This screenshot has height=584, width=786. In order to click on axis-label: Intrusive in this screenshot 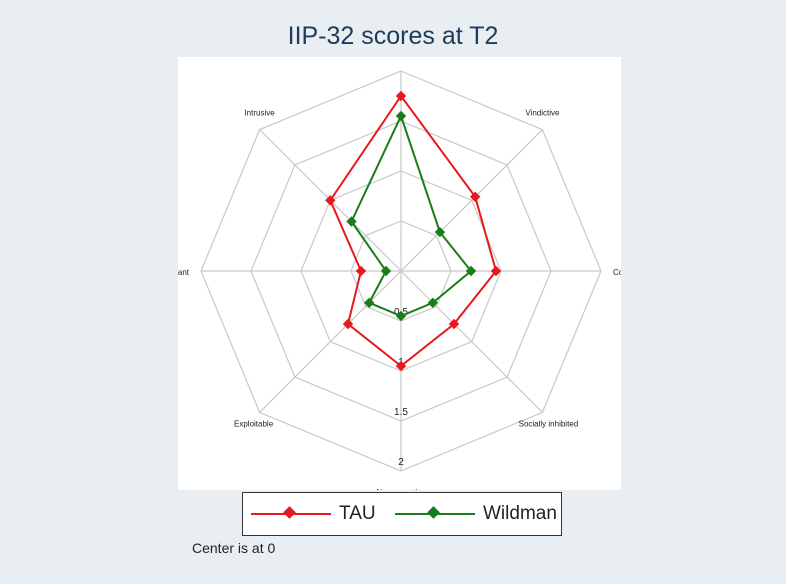, I will do `click(259, 113)`.